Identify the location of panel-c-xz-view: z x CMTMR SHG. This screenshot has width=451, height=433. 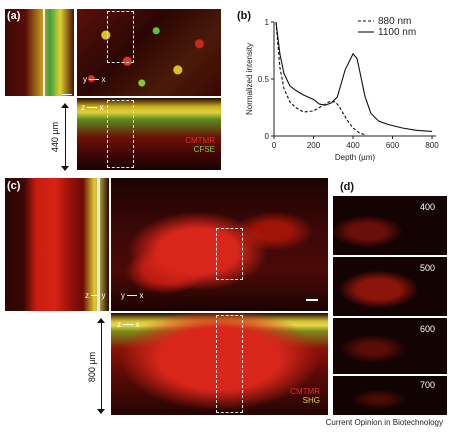
(219, 364).